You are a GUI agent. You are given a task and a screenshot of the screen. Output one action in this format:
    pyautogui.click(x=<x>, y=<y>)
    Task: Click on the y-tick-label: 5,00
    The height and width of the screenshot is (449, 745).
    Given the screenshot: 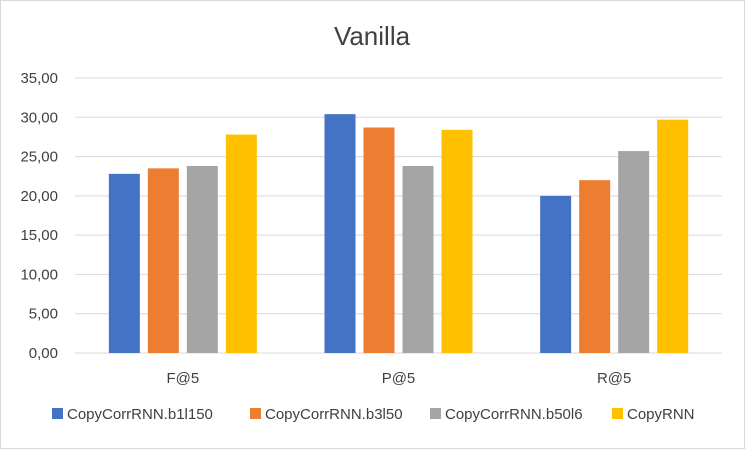 What is the action you would take?
    pyautogui.click(x=43, y=314)
    